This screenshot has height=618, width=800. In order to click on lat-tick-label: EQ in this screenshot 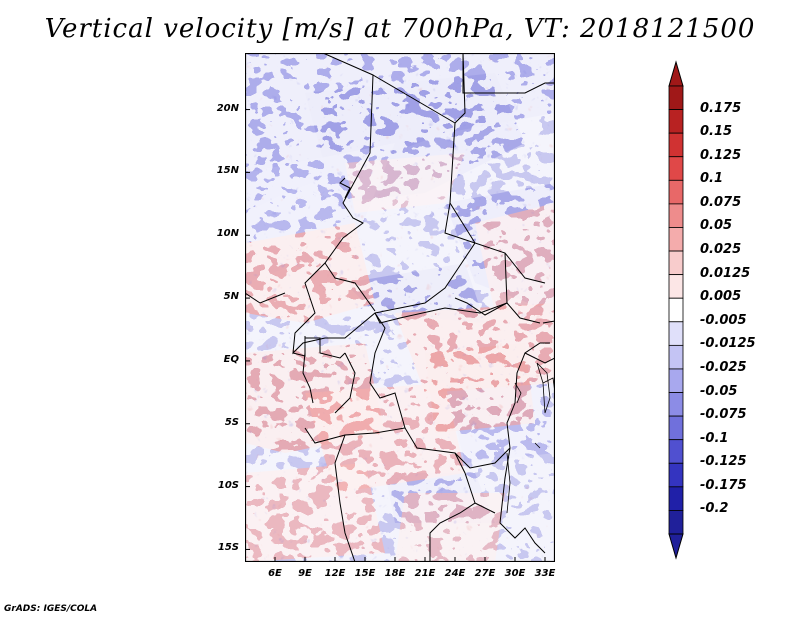, I will do `click(231, 359)`.